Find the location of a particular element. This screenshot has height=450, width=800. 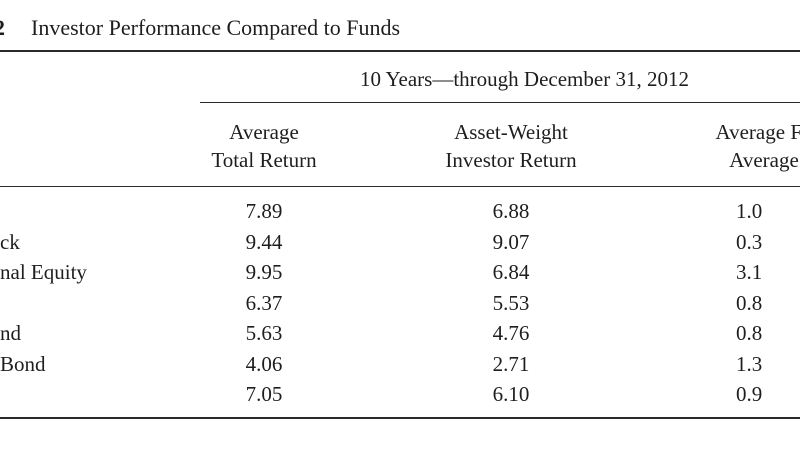

cell-average-total-return: 6.37 is located at coordinates (264, 303).